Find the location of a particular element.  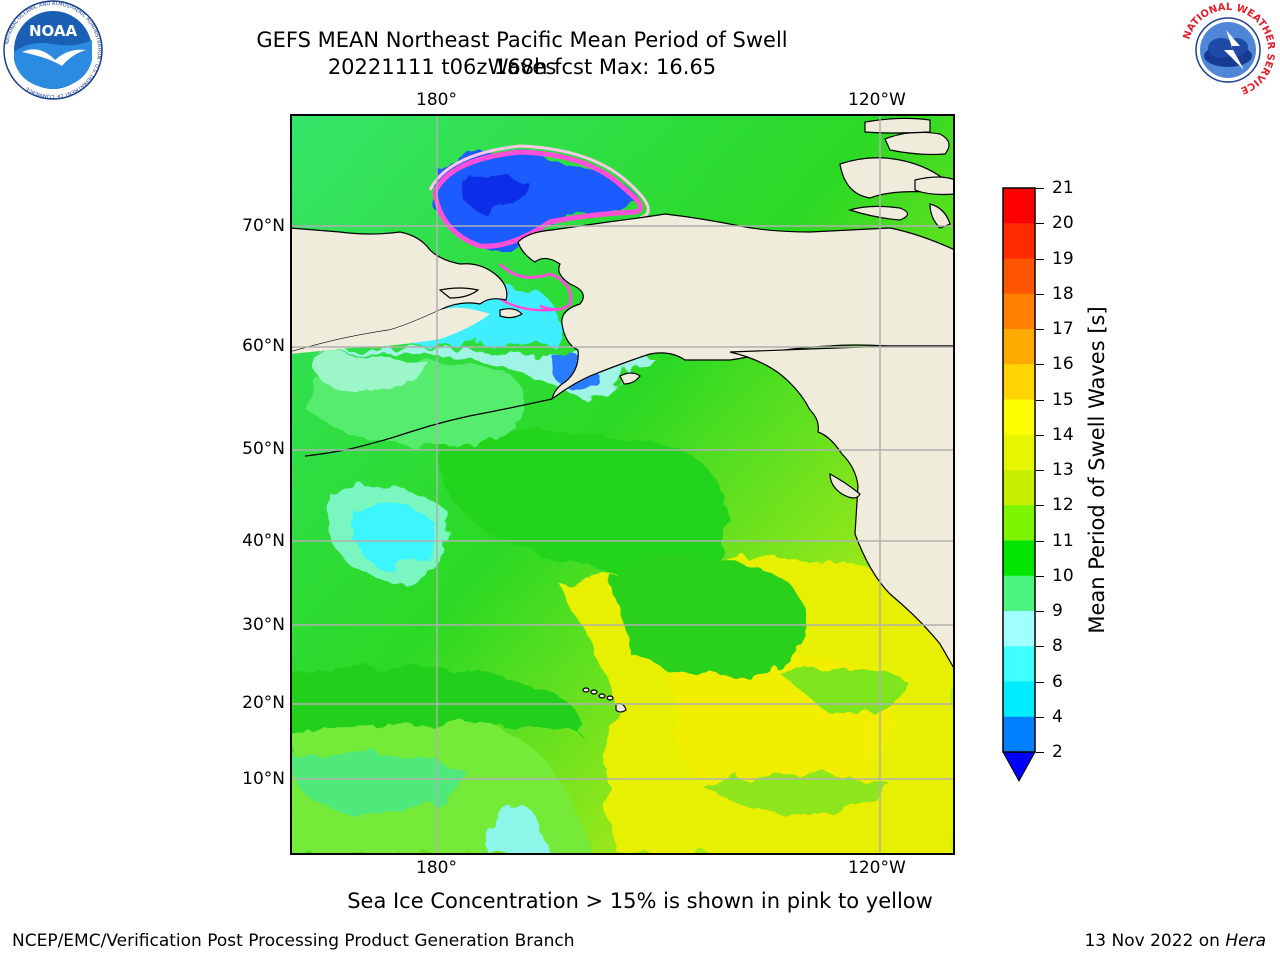

sea-ice is located at coordinates (539, 228).